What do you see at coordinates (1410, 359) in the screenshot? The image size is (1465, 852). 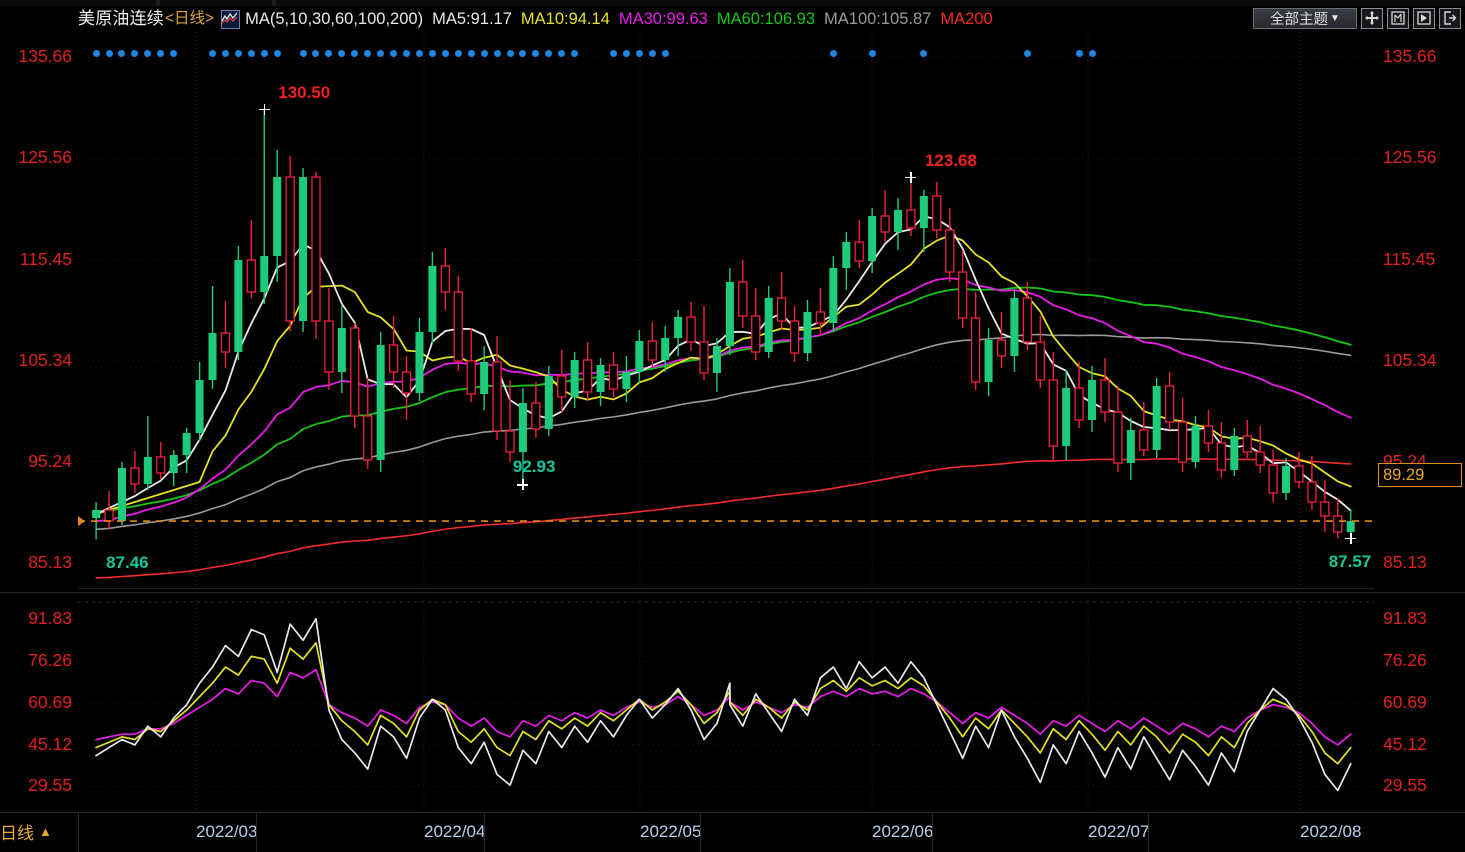 I see `price-axis-label-right: 105.34` at bounding box center [1410, 359].